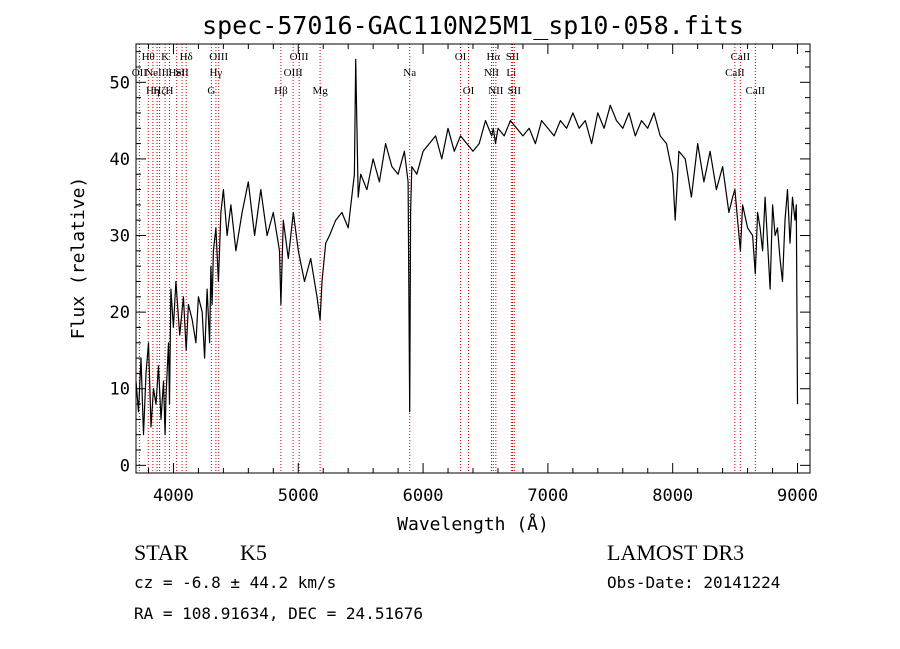 The width and height of the screenshot is (900, 649). I want to click on spectral-line-label: H, so click(169, 91).